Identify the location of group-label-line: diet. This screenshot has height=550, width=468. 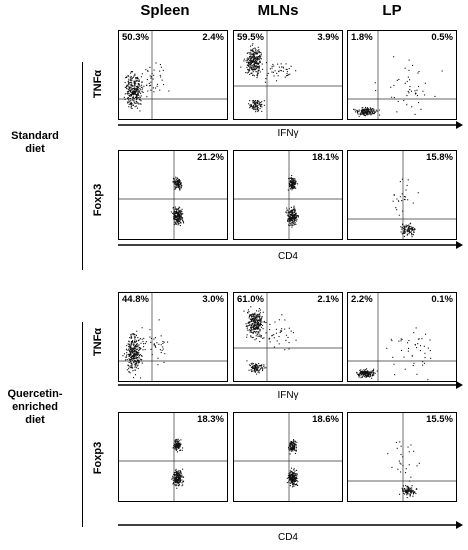
(35, 149).